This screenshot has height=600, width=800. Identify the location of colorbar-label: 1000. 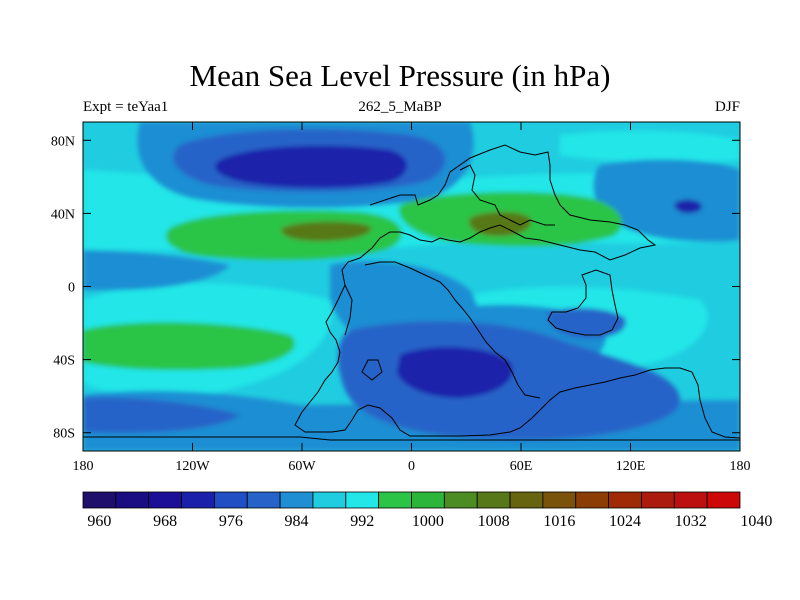
(428, 521).